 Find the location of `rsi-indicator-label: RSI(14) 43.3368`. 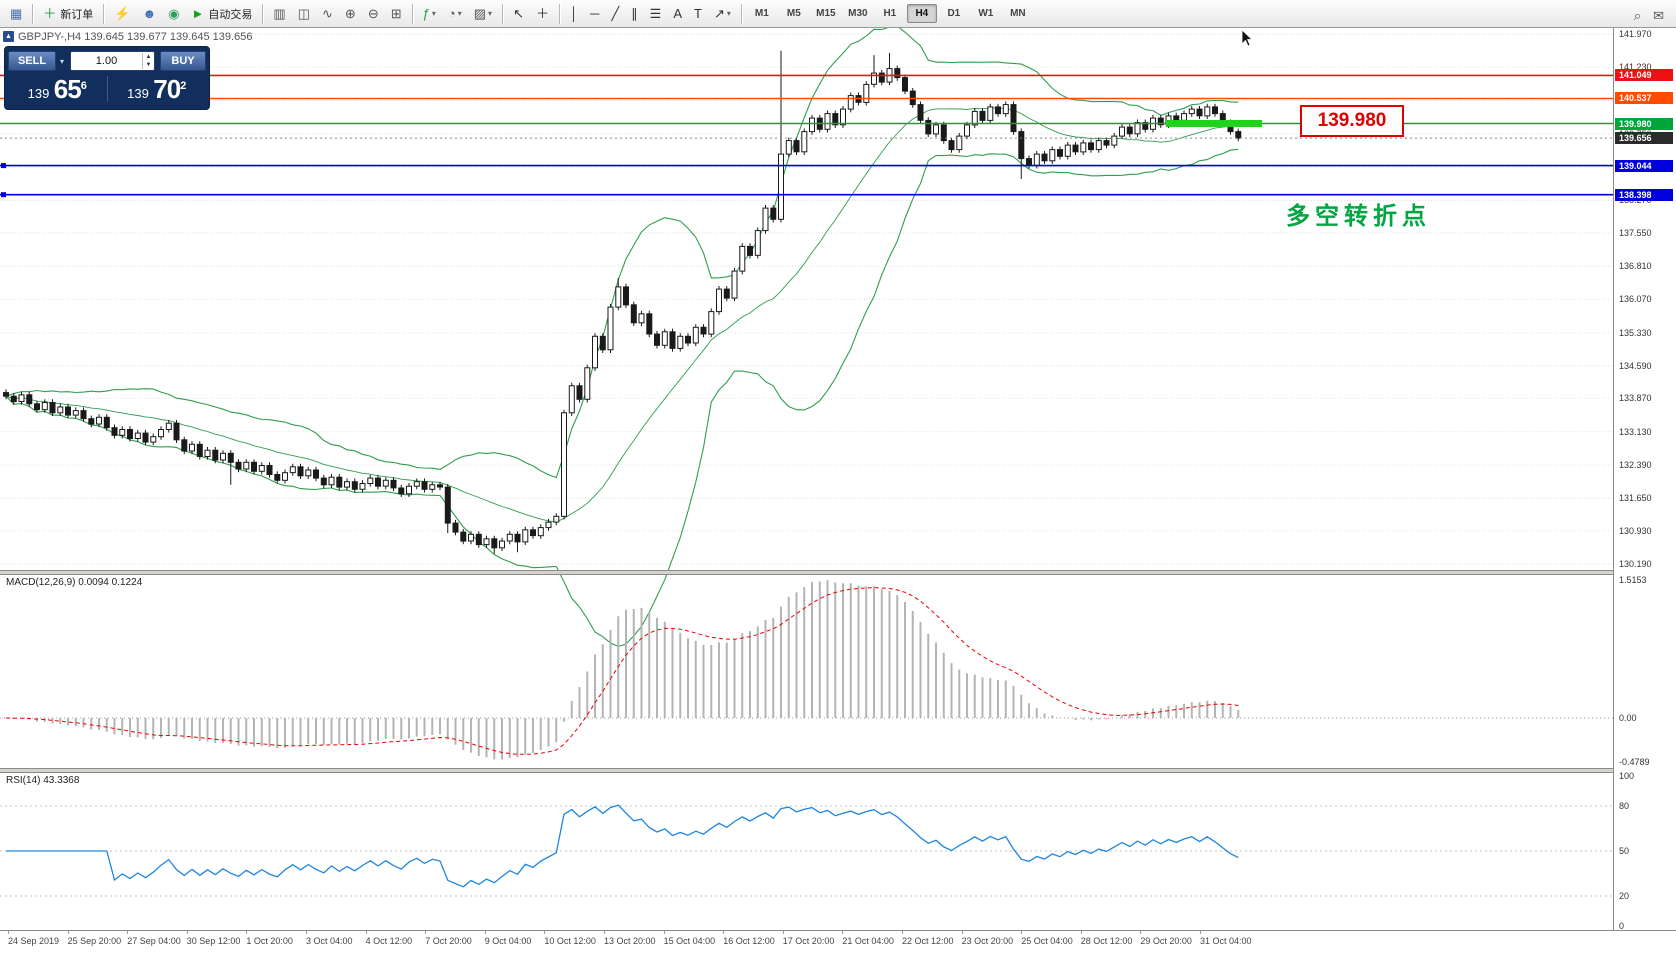

rsi-indicator-label: RSI(14) 43.3368 is located at coordinates (43, 780).